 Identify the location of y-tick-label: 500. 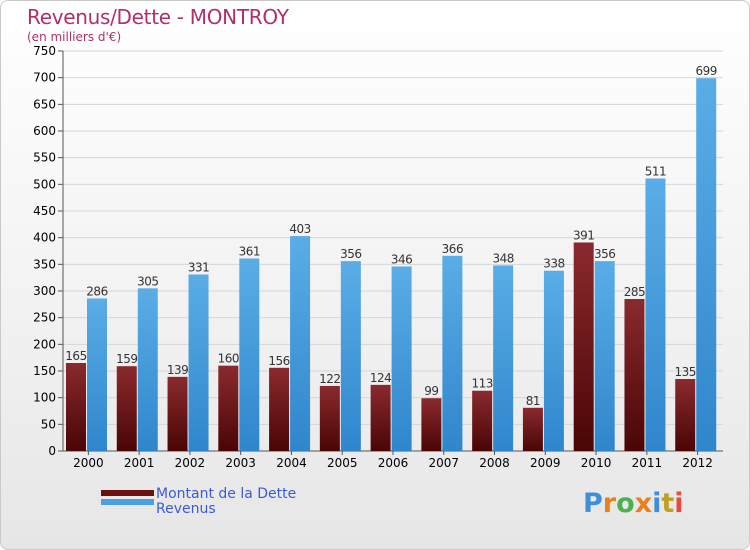
(44, 184).